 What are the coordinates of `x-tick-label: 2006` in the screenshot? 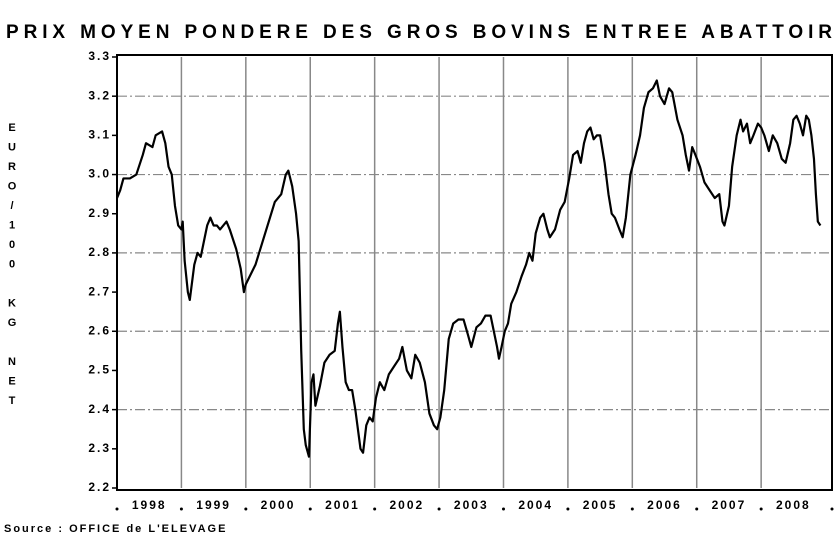 It's located at (664, 505).